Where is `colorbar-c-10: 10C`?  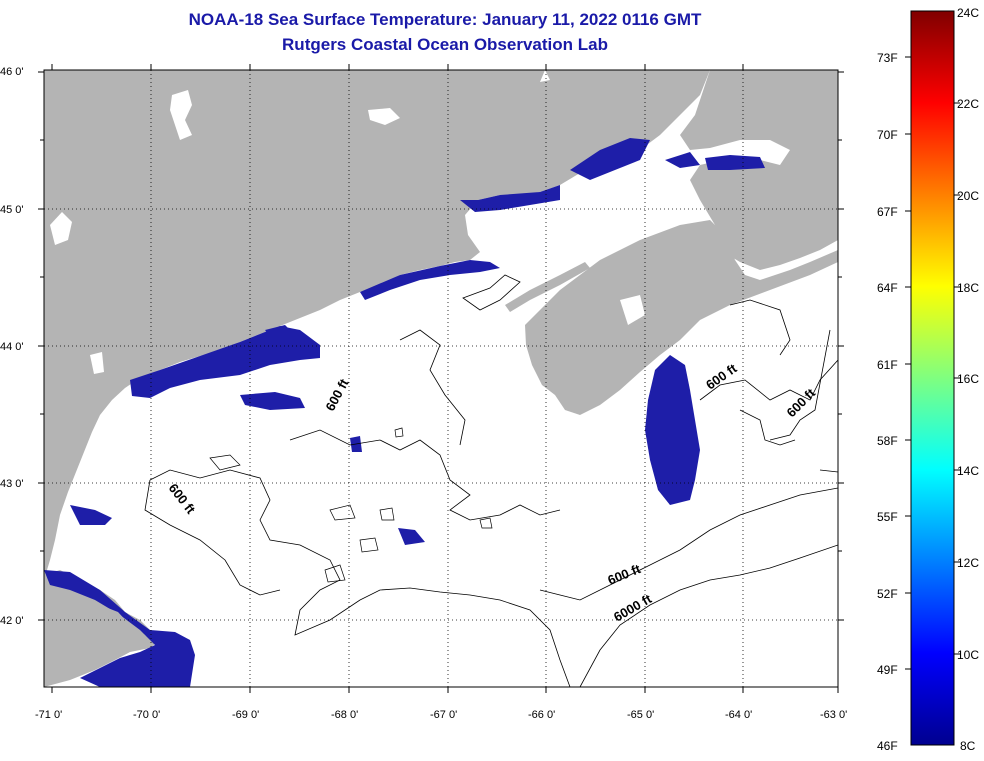 colorbar-c-10: 10C is located at coordinates (968, 655).